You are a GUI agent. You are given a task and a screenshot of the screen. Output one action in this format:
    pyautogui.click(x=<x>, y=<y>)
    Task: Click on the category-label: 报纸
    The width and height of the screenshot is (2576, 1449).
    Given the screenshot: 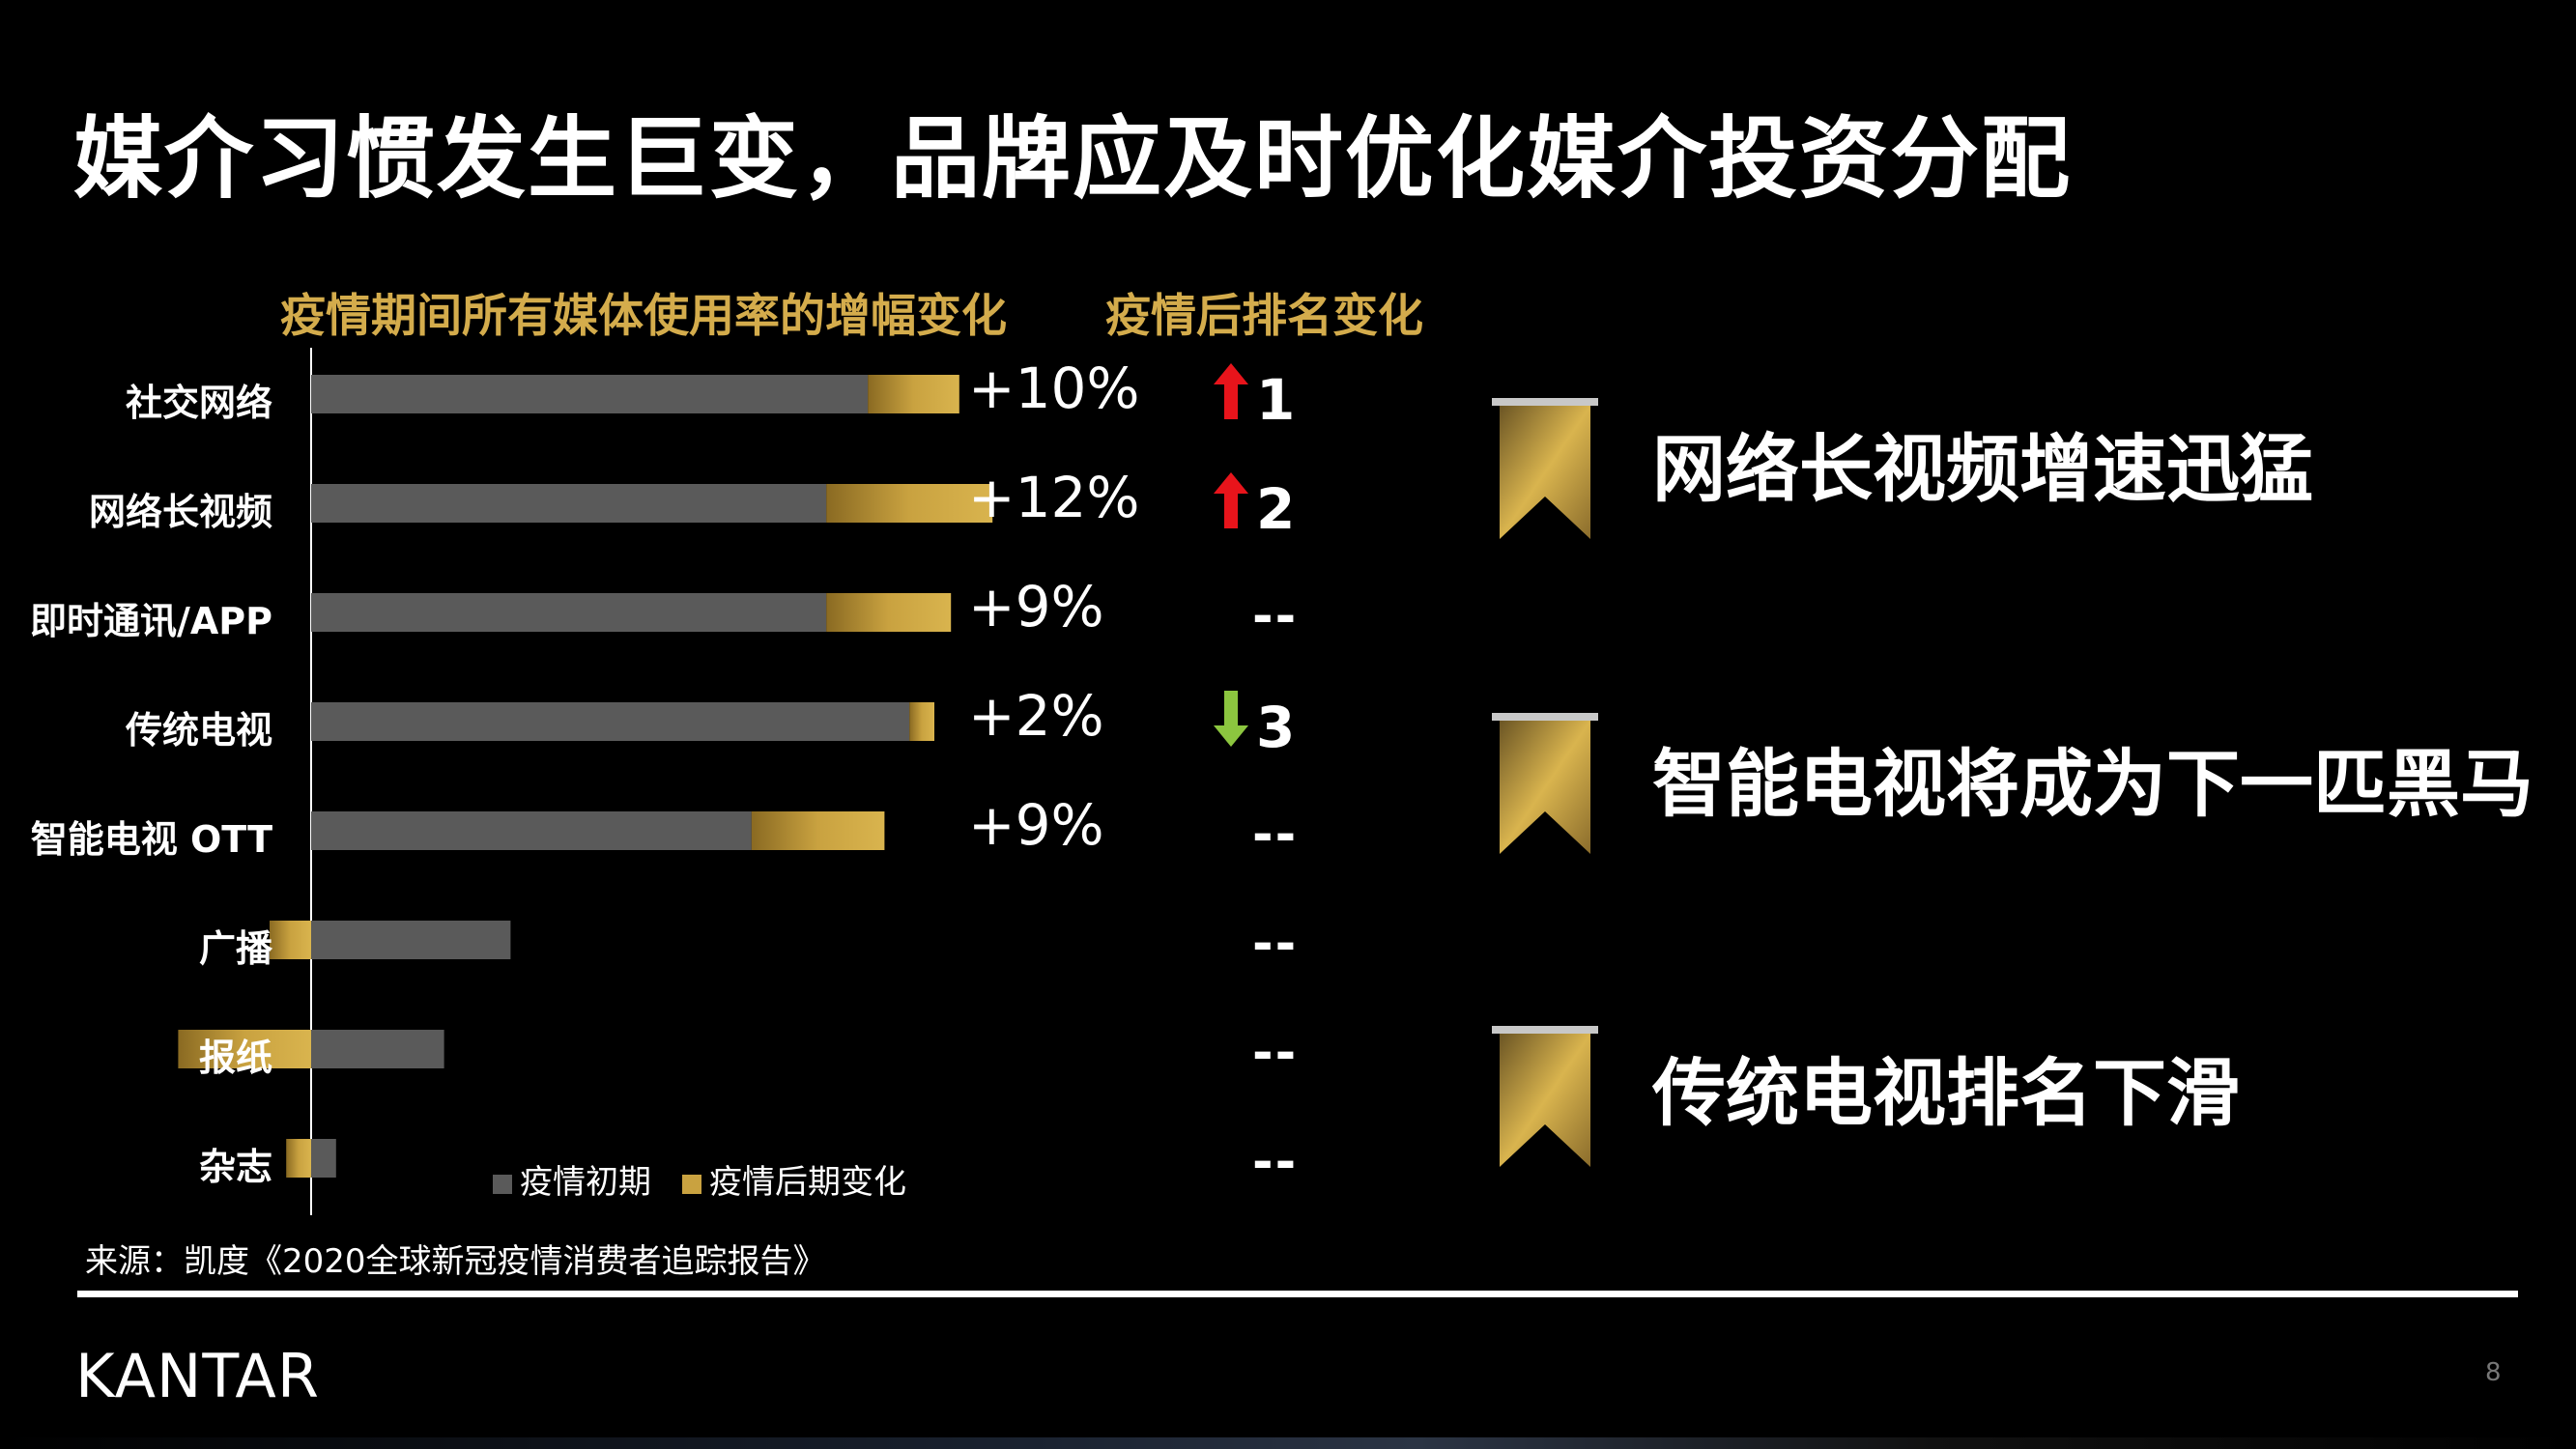 What is the action you would take?
    pyautogui.click(x=235, y=1058)
    